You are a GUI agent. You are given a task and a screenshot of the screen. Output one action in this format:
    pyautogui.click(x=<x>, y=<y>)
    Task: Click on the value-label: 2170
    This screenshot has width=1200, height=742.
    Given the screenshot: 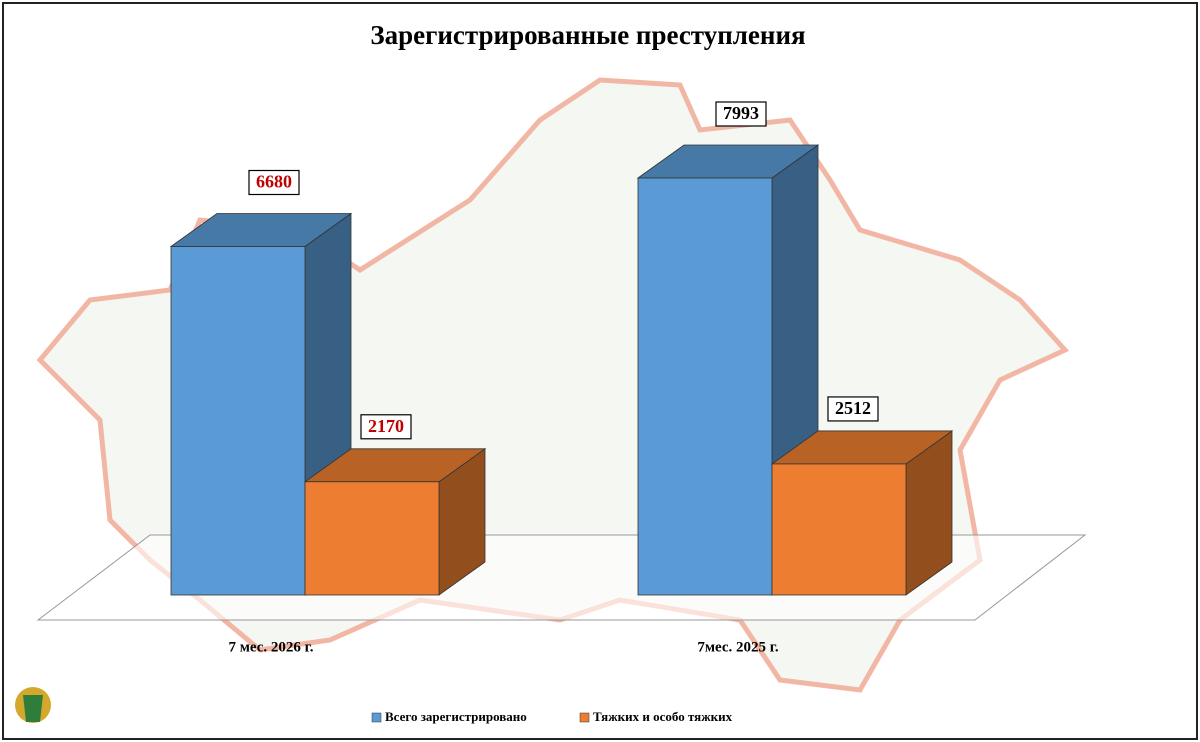 What is the action you would take?
    pyautogui.click(x=386, y=426)
    